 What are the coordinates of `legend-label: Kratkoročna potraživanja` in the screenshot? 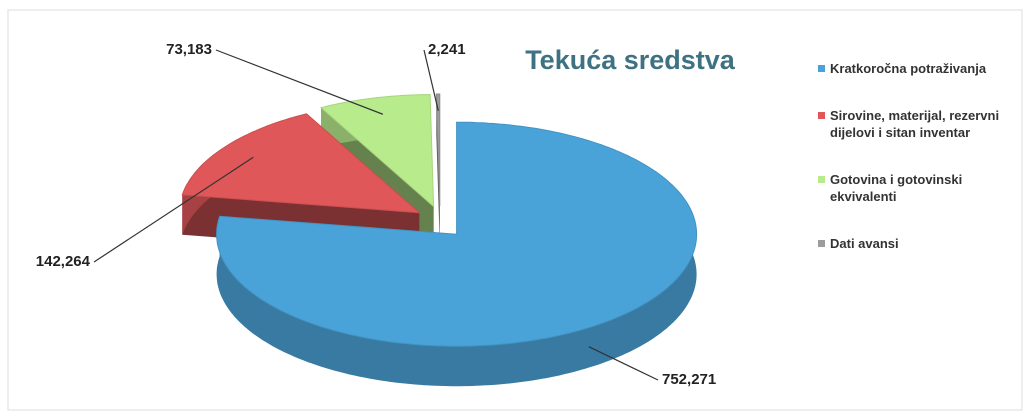 It's located at (908, 68).